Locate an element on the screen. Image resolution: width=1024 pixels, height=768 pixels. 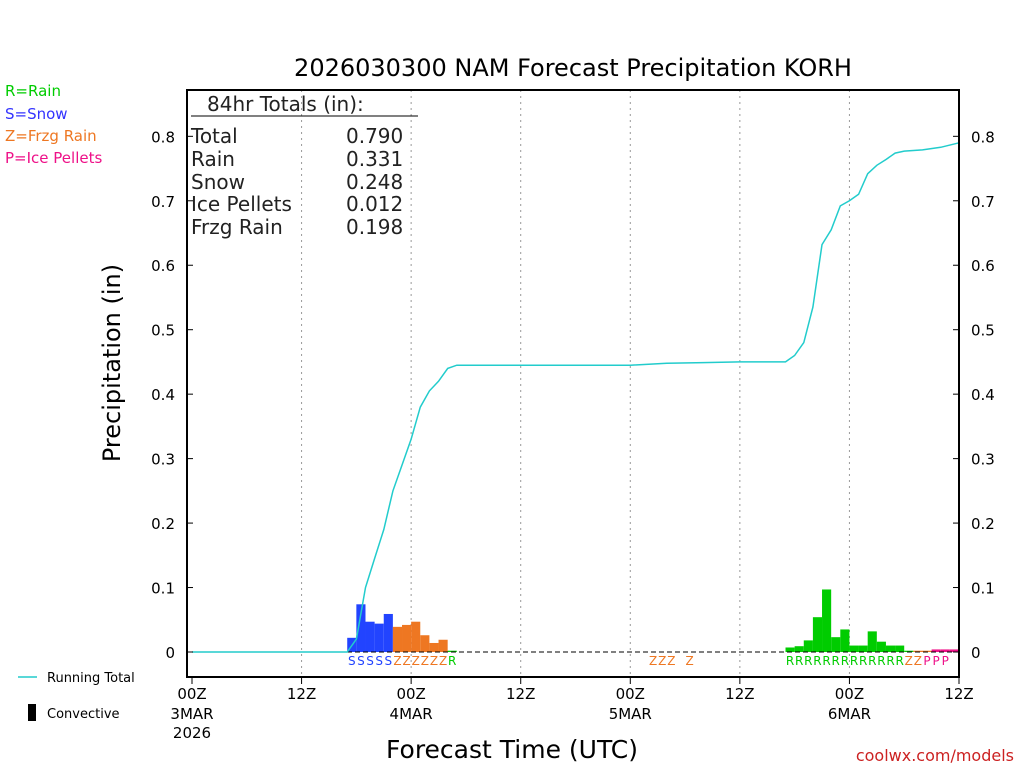
y-tick-label-right-7: 0.7 is located at coordinates (983, 202).